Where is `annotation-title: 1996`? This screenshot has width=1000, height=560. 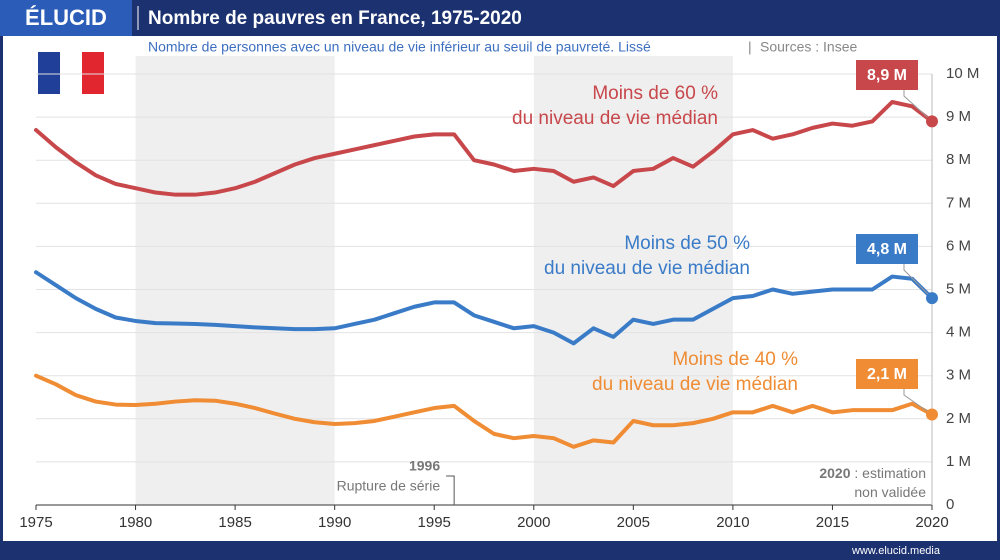
annotation-title: 1996 is located at coordinates (424, 466).